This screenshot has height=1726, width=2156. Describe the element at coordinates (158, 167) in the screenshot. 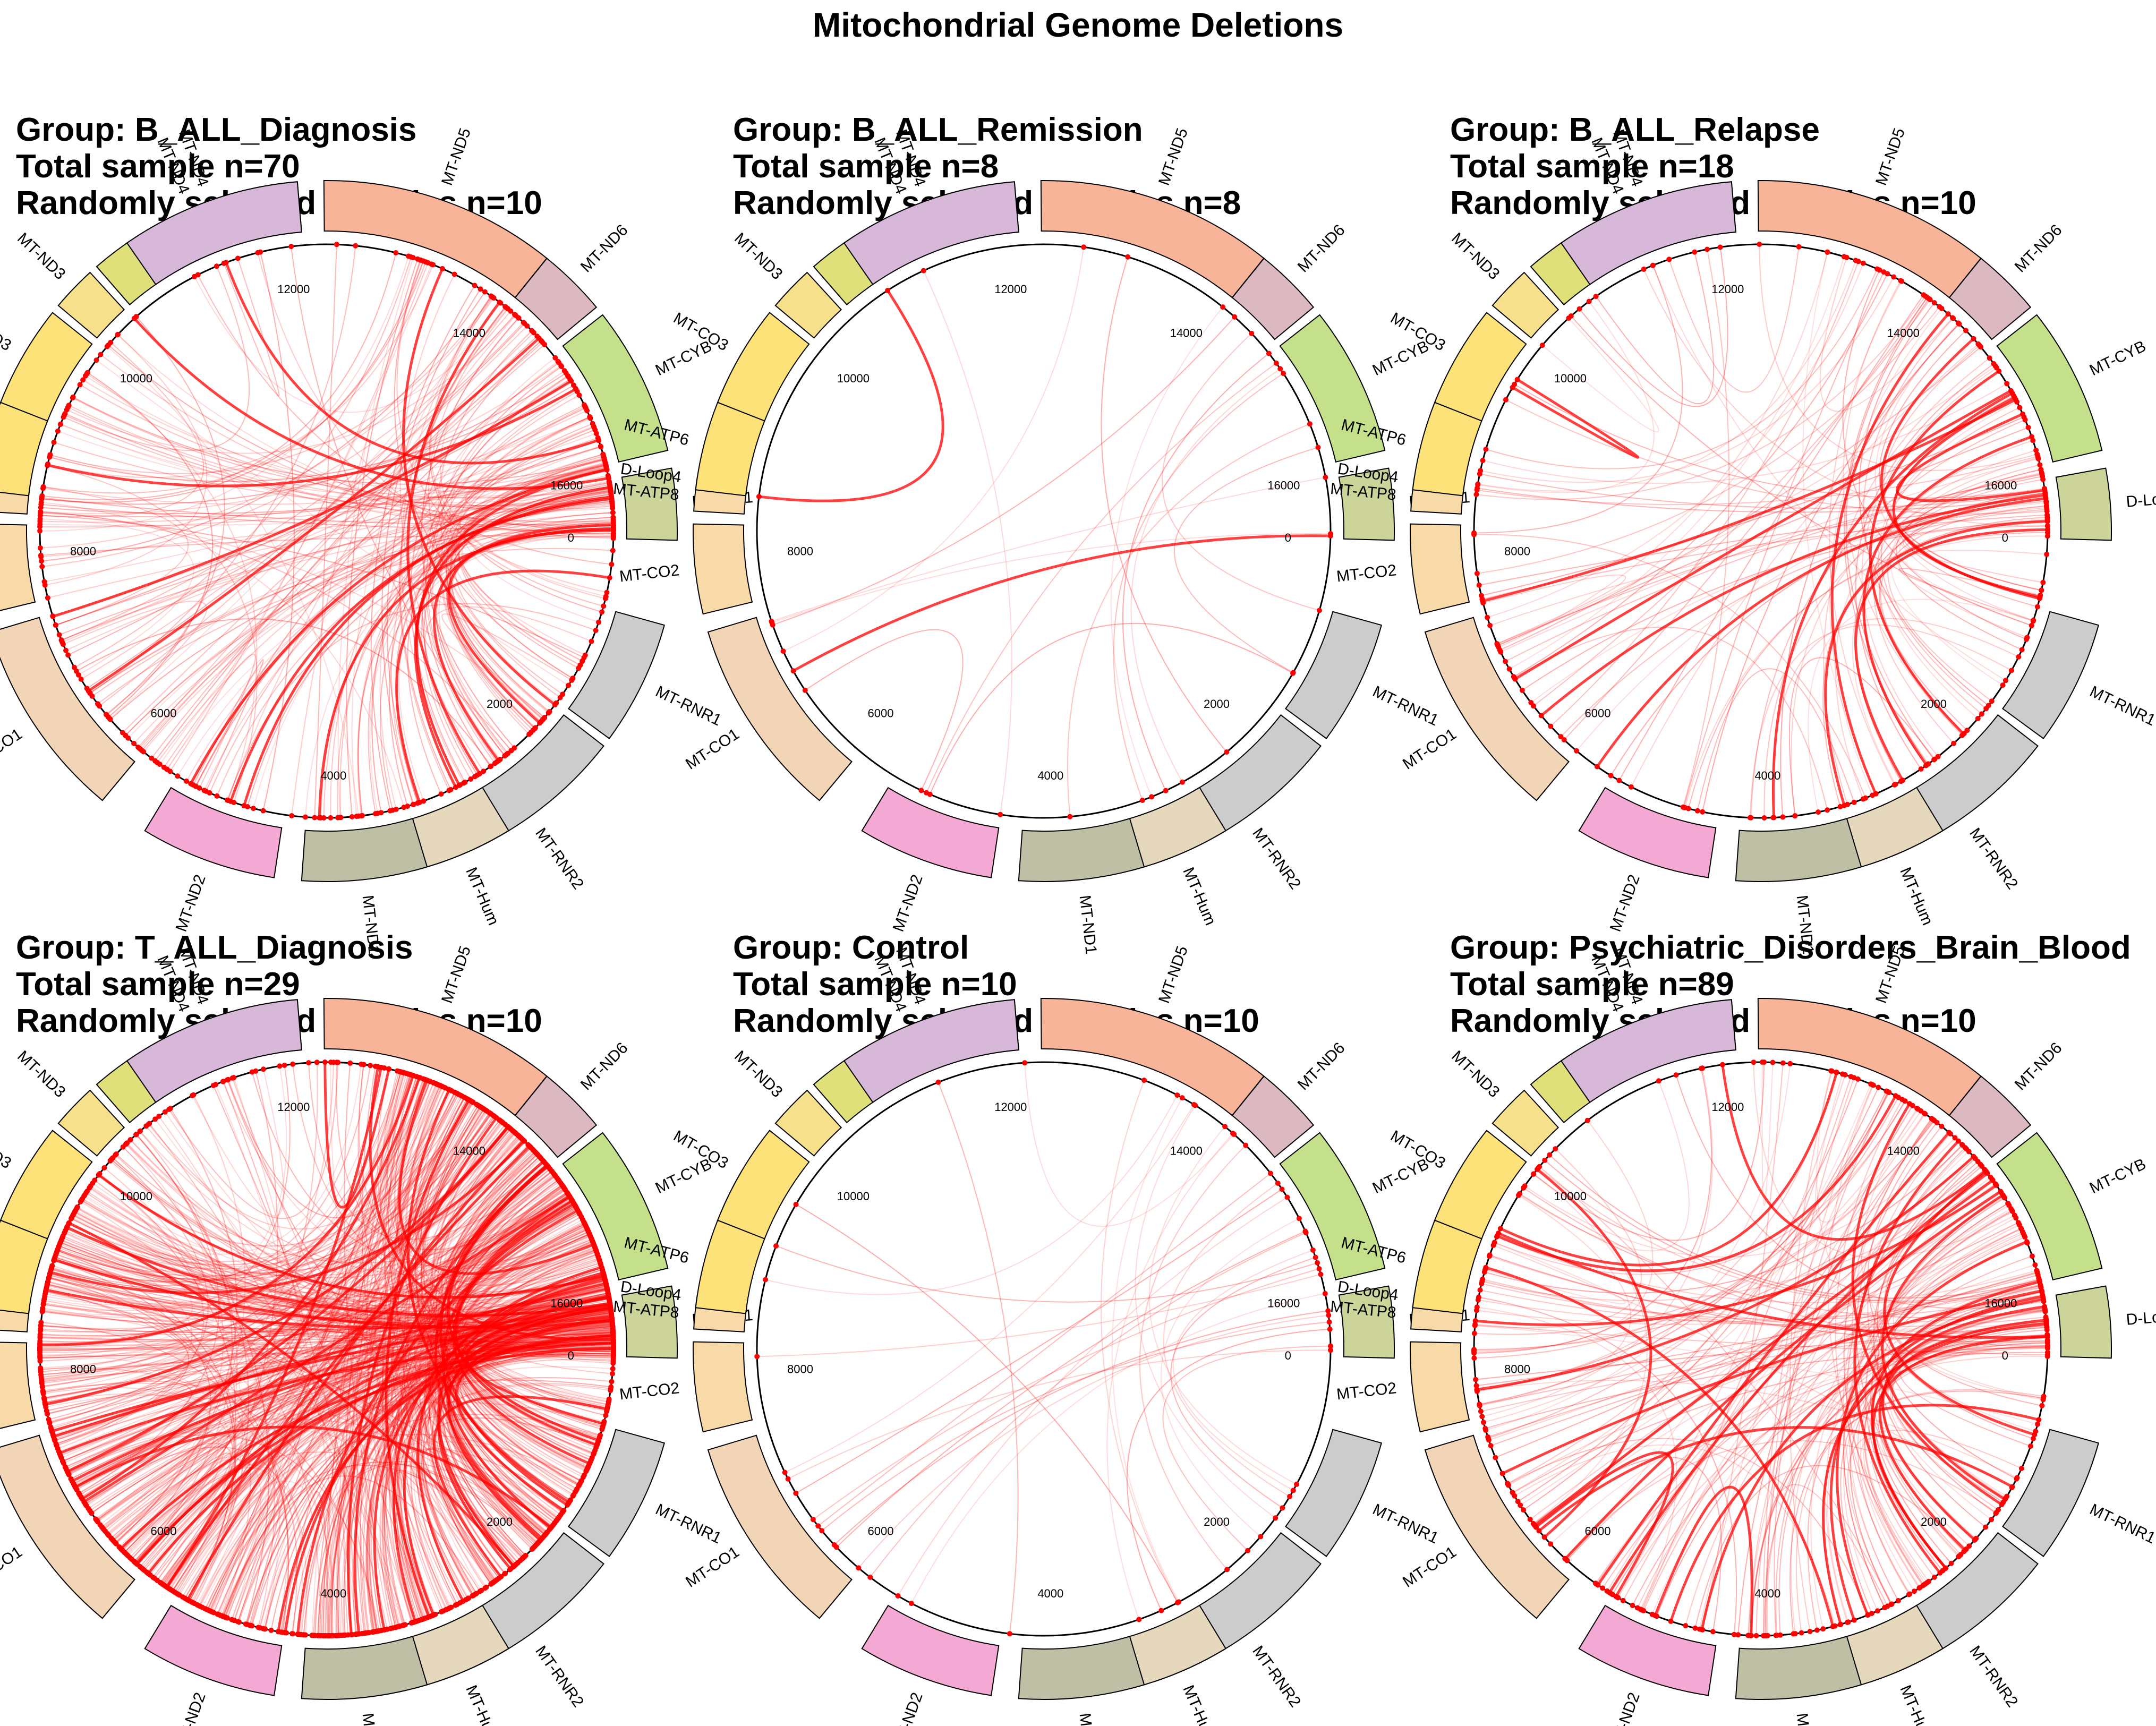

I see `panel-title-total-line: Total sample n=70` at that location.